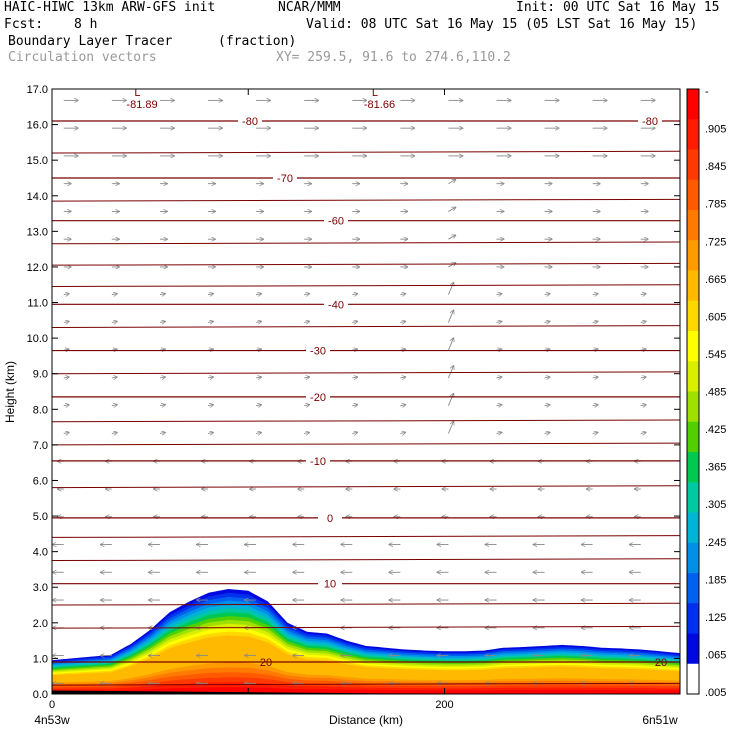 This screenshot has height=740, width=740. I want to click on colorbar-label: .485, so click(715, 393).